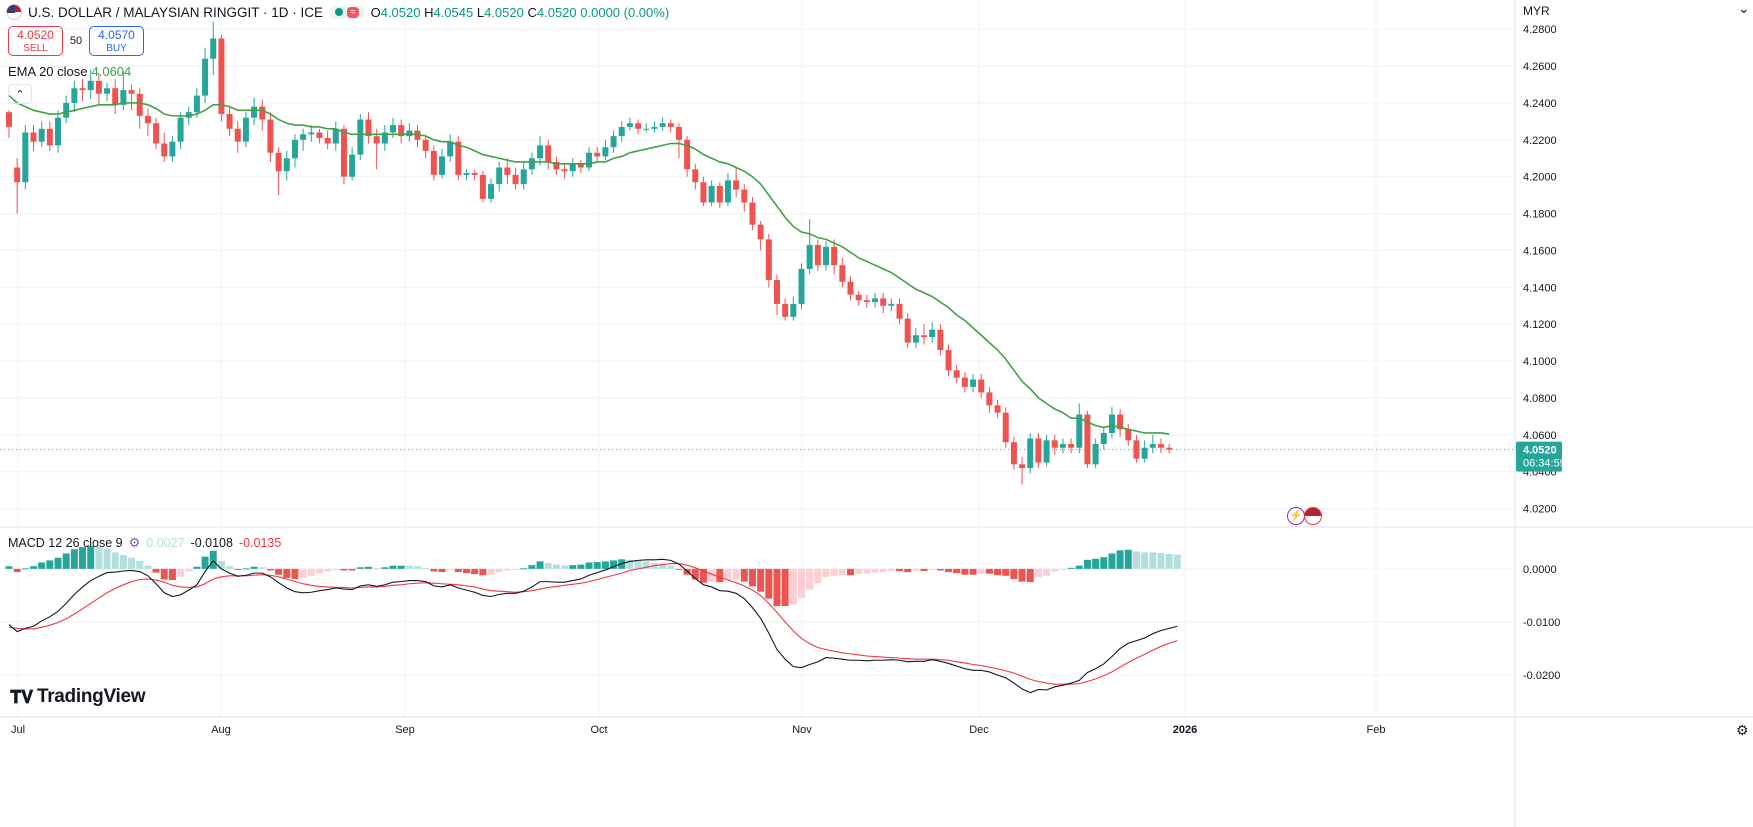  What do you see at coordinates (1296, 516) in the screenshot?
I see `event-lightning-icon: ⚡` at bounding box center [1296, 516].